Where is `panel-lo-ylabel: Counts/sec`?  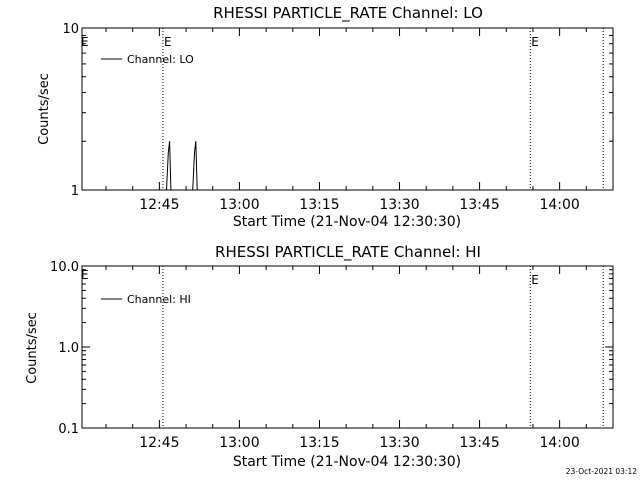
panel-lo-ylabel: Counts/sec is located at coordinates (44, 109).